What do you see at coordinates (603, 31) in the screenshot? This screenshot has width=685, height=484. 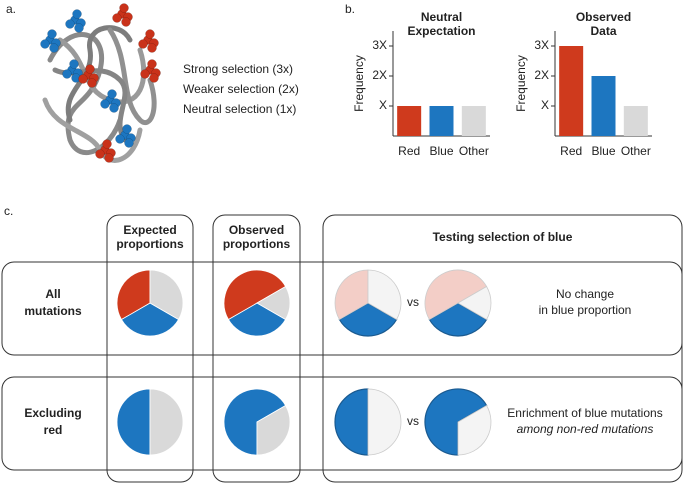 I see `chart-title: Data` at bounding box center [603, 31].